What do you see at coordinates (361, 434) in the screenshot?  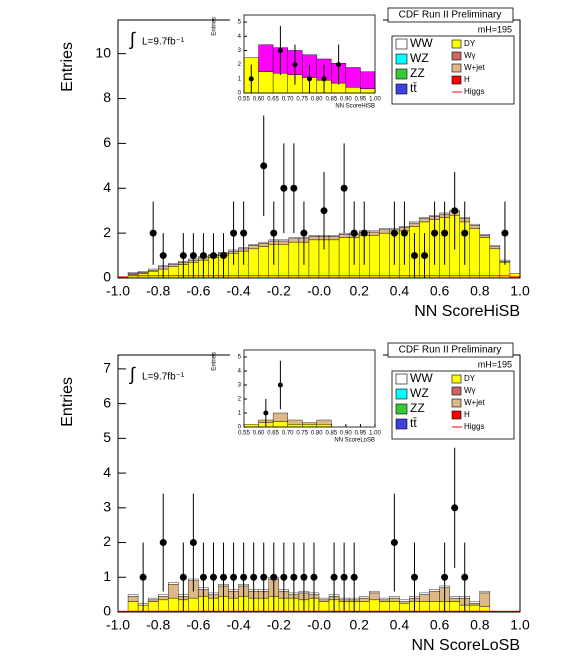 I see `x-tick-label: 0.95` at bounding box center [361, 434].